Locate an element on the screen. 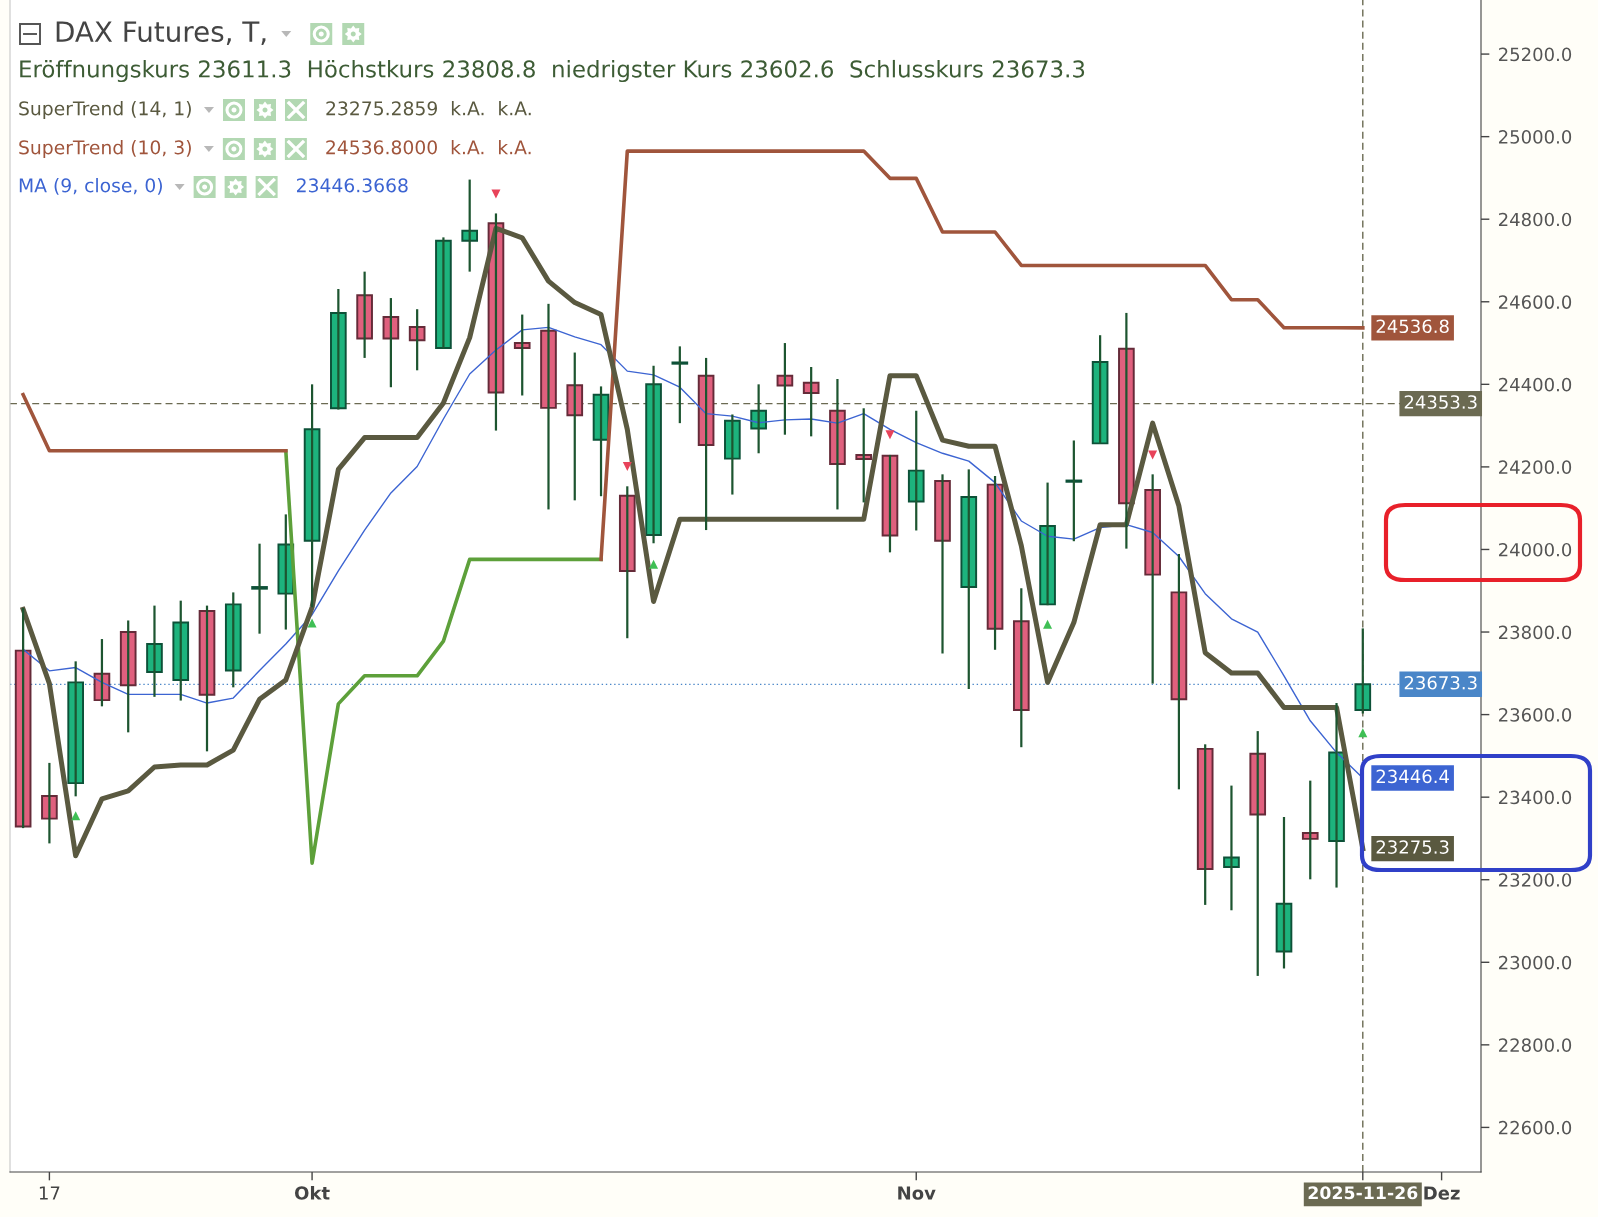 This screenshot has width=1598, height=1217. y-tick-label: 23800.0 is located at coordinates (1535, 632).